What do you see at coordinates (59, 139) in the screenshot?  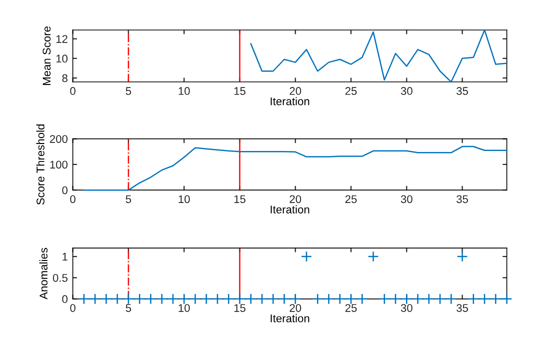 I see `y-tick-label: 200` at bounding box center [59, 139].